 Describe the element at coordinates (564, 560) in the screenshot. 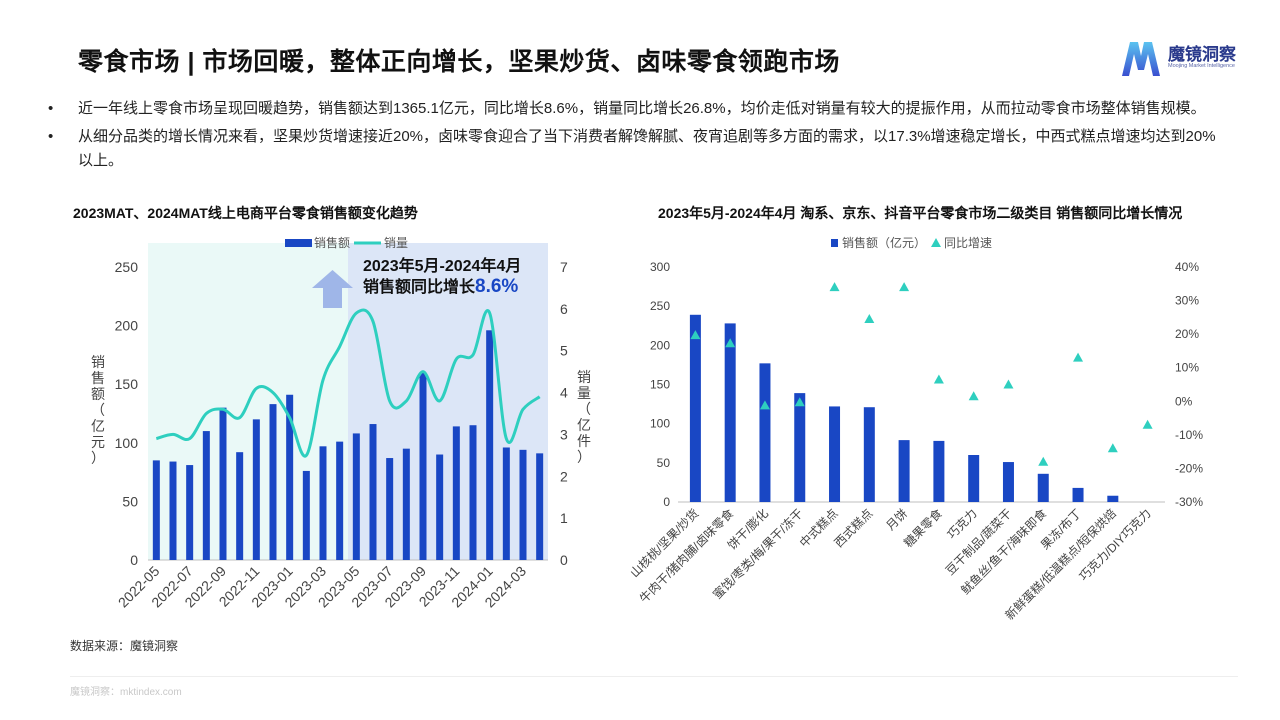

I see `y2-tick-label: 0` at that location.